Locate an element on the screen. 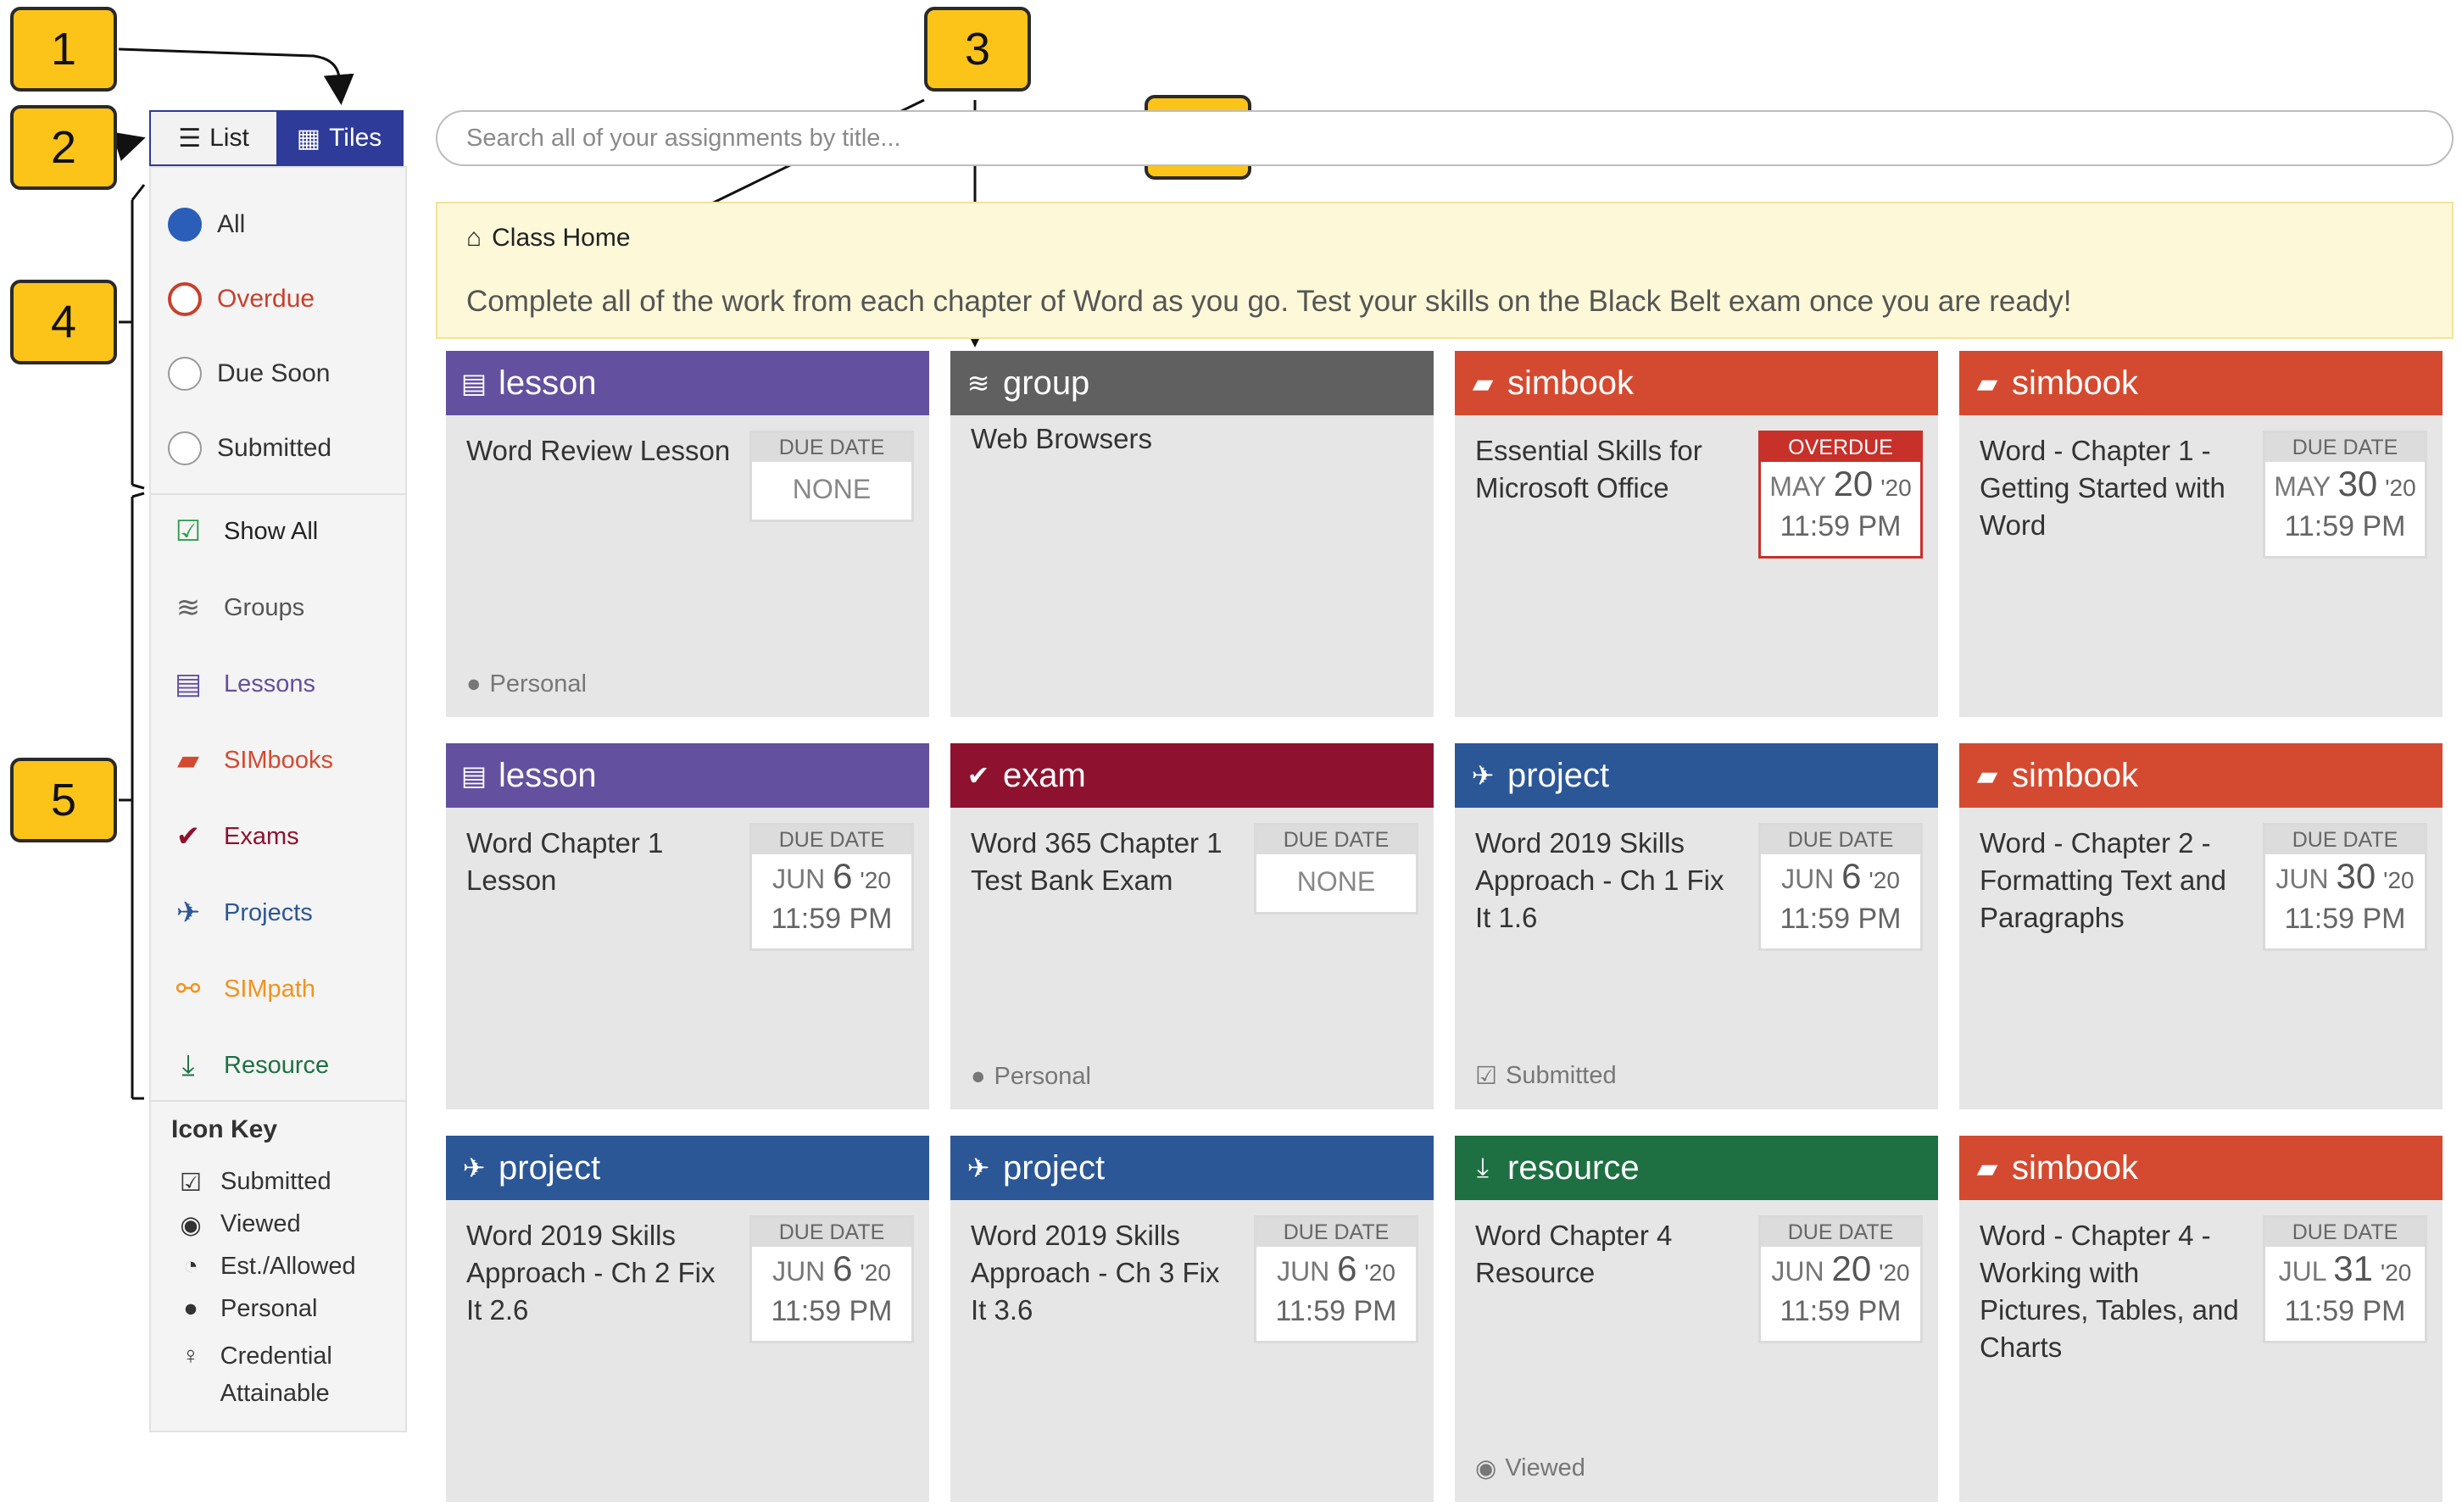 The height and width of the screenshot is (1512, 2462). simpath-icon: ⚯ is located at coordinates (188, 989).